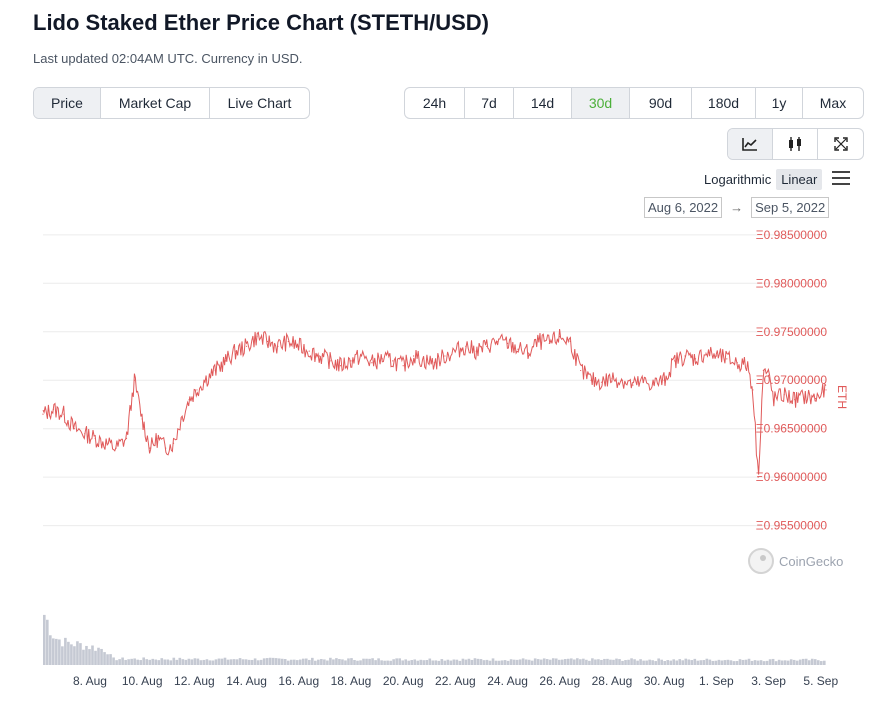 This screenshot has width=880, height=704. What do you see at coordinates (661, 103) in the screenshot?
I see `range-90d-button: 90d` at bounding box center [661, 103].